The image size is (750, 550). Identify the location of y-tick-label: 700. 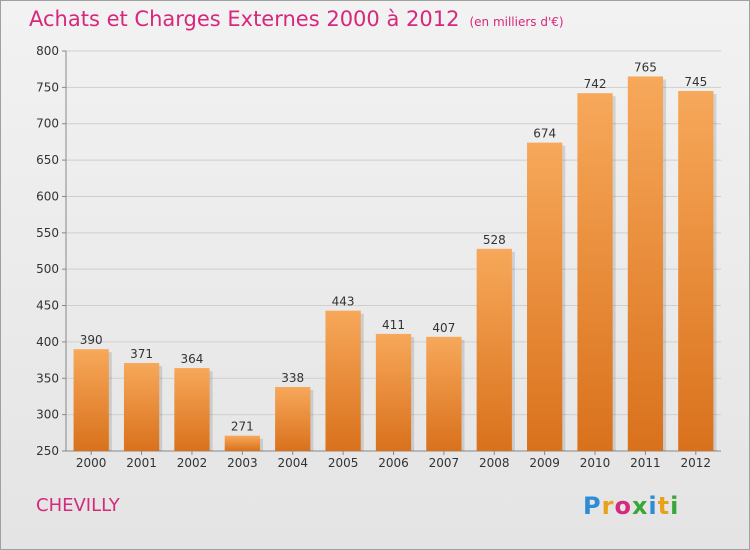
(47, 124).